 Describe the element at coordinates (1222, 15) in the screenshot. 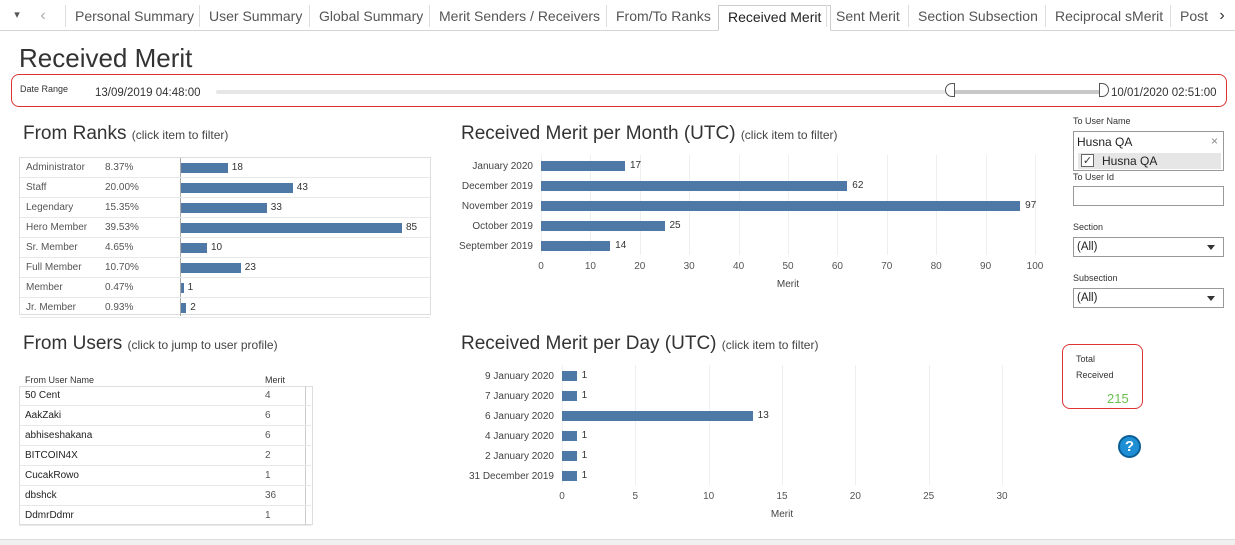

I see `tab-next-icon: ›` at that location.